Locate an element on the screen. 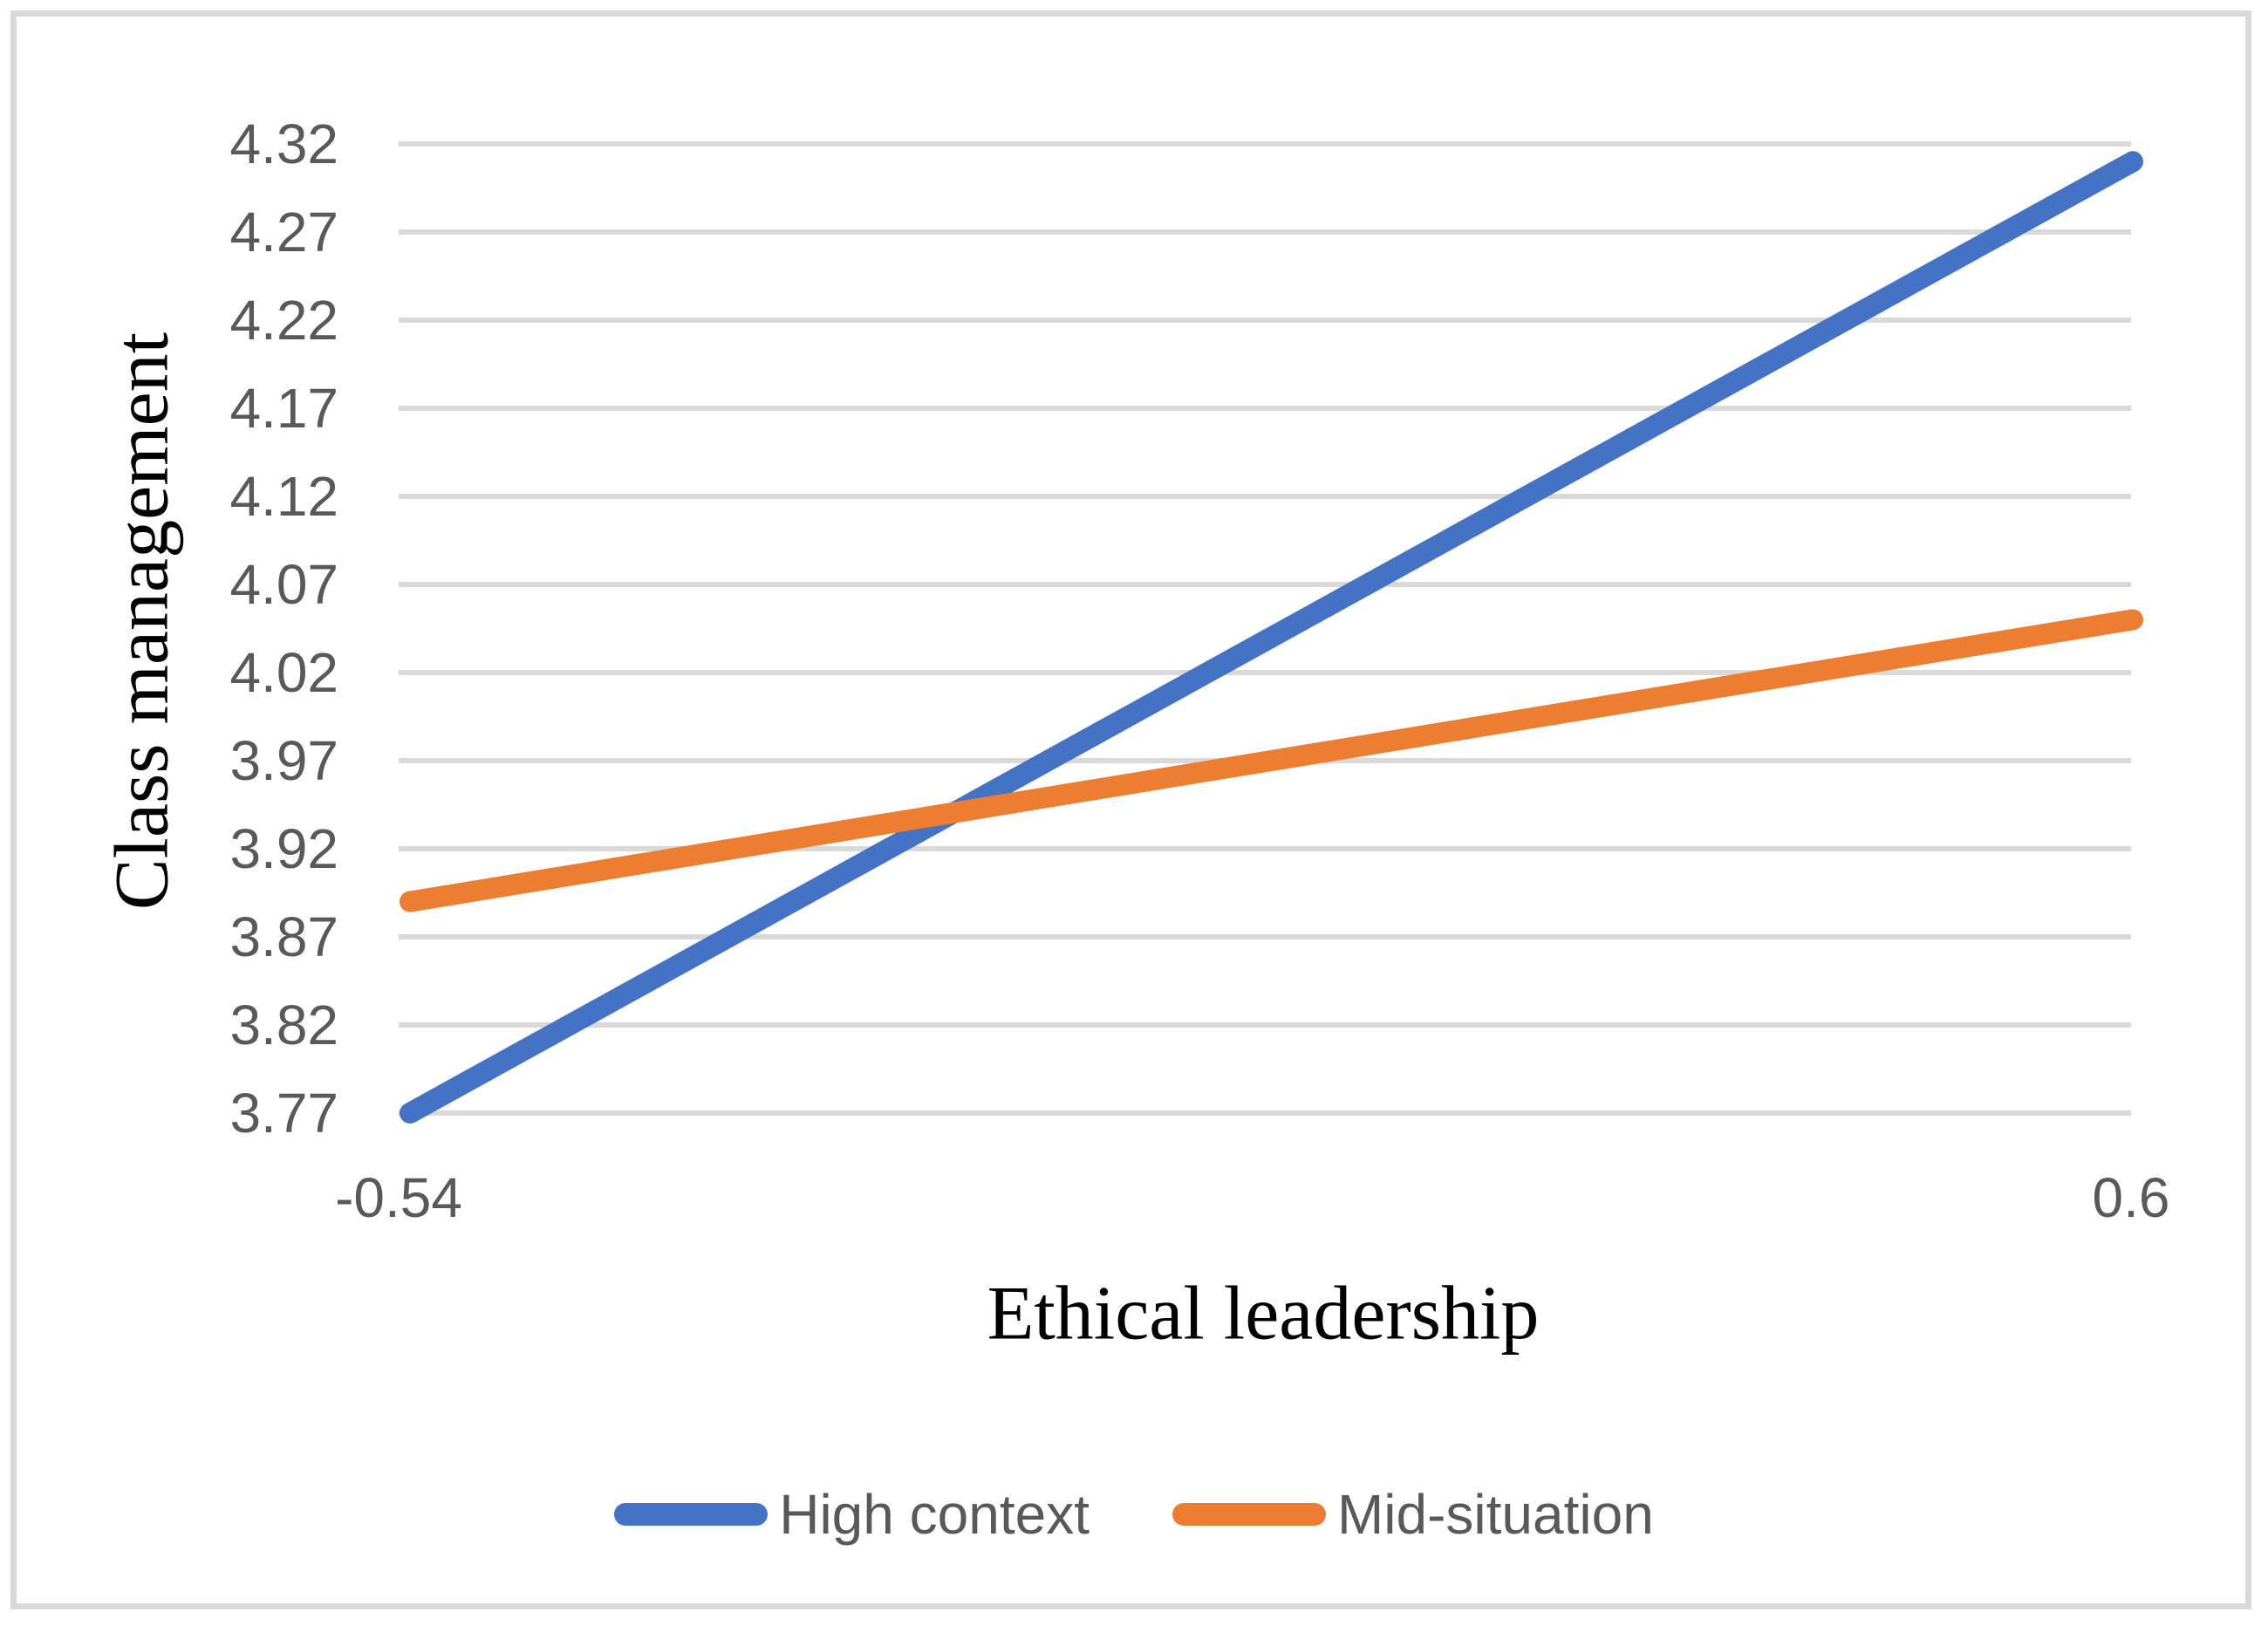 The image size is (2268, 1626). y-tick-label-4.07: 4.07 is located at coordinates (283, 584).